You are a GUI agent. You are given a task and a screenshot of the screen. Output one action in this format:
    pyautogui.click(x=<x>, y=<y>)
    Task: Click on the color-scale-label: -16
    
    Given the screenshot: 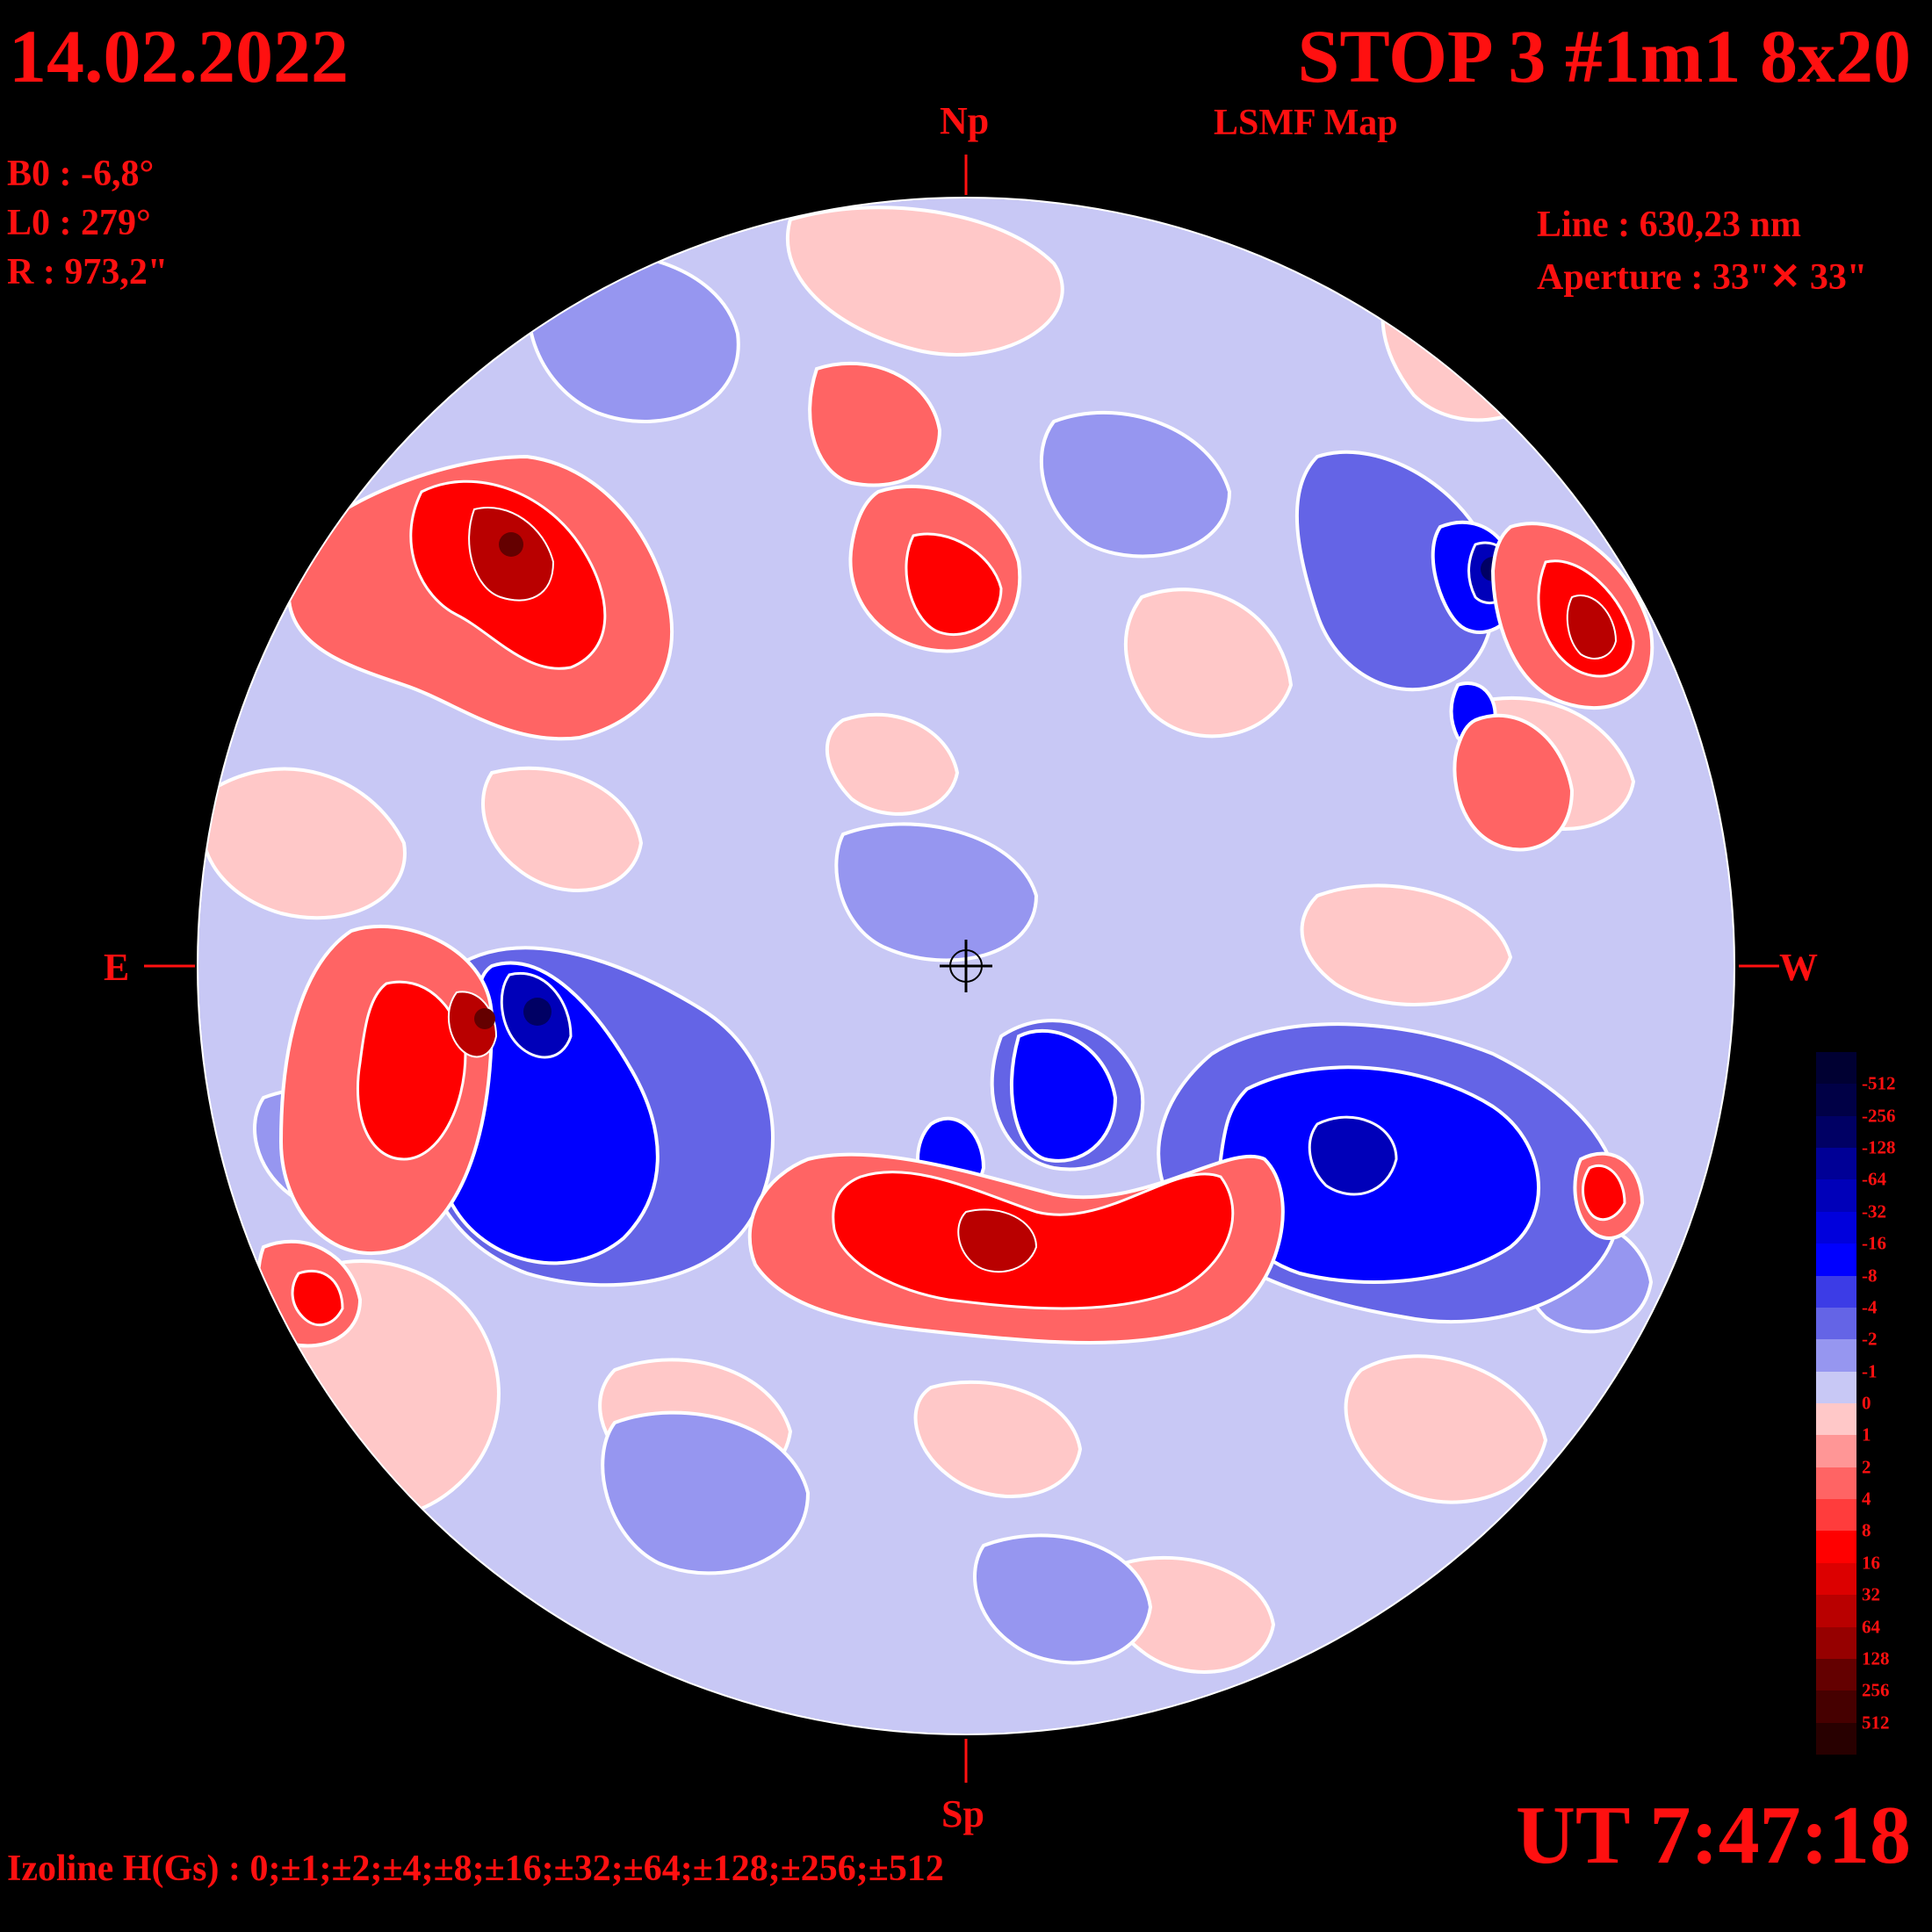 What is the action you would take?
    pyautogui.click(x=1874, y=1243)
    